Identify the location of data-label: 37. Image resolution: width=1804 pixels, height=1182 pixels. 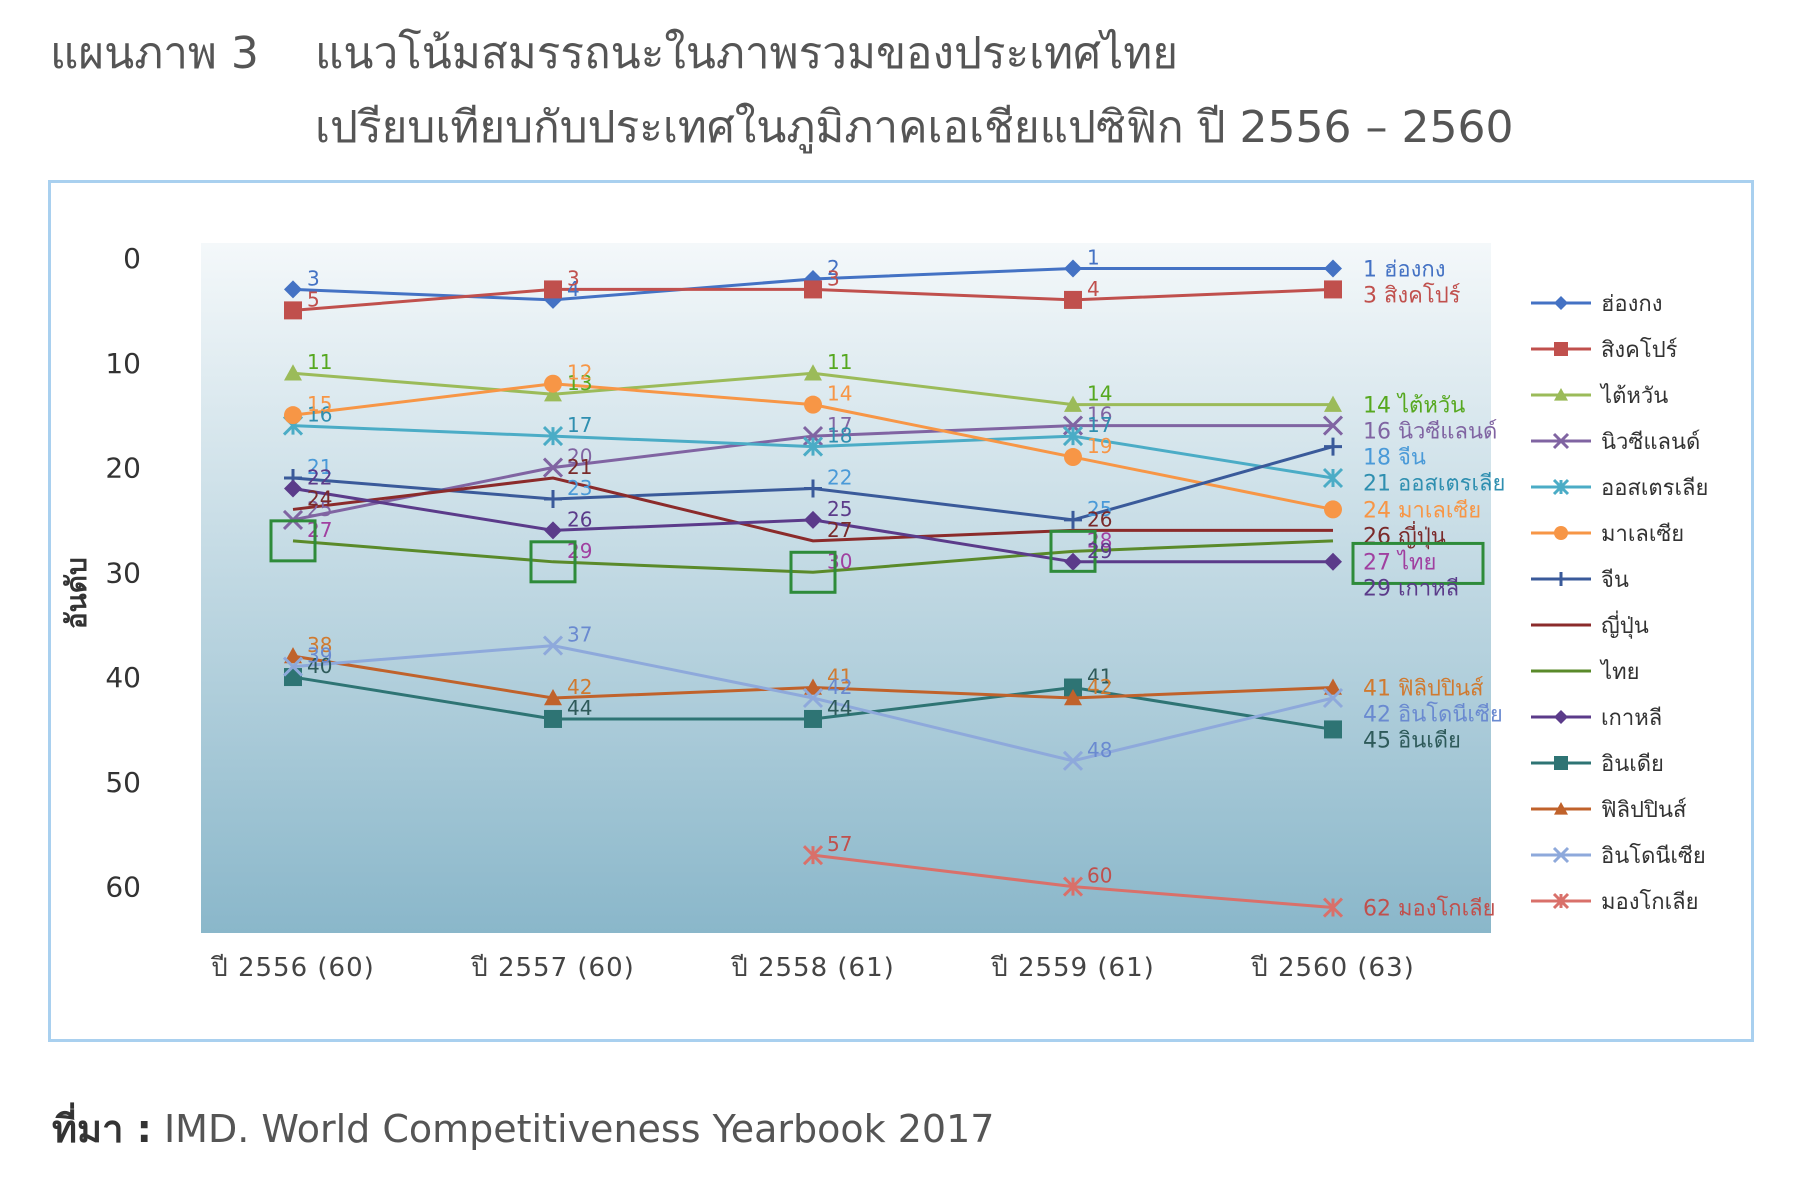
(579, 635).